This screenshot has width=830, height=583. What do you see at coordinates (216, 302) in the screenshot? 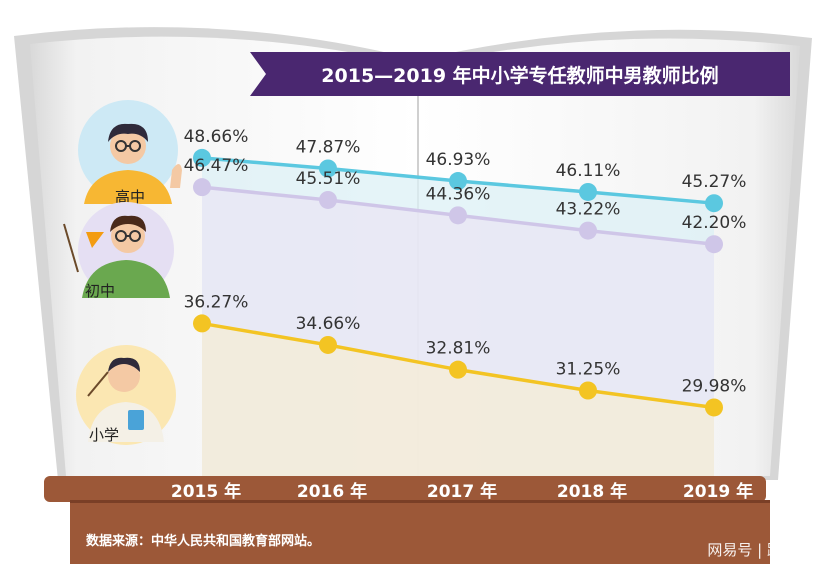
I see `label-primary-1: 36.27%` at bounding box center [216, 302].